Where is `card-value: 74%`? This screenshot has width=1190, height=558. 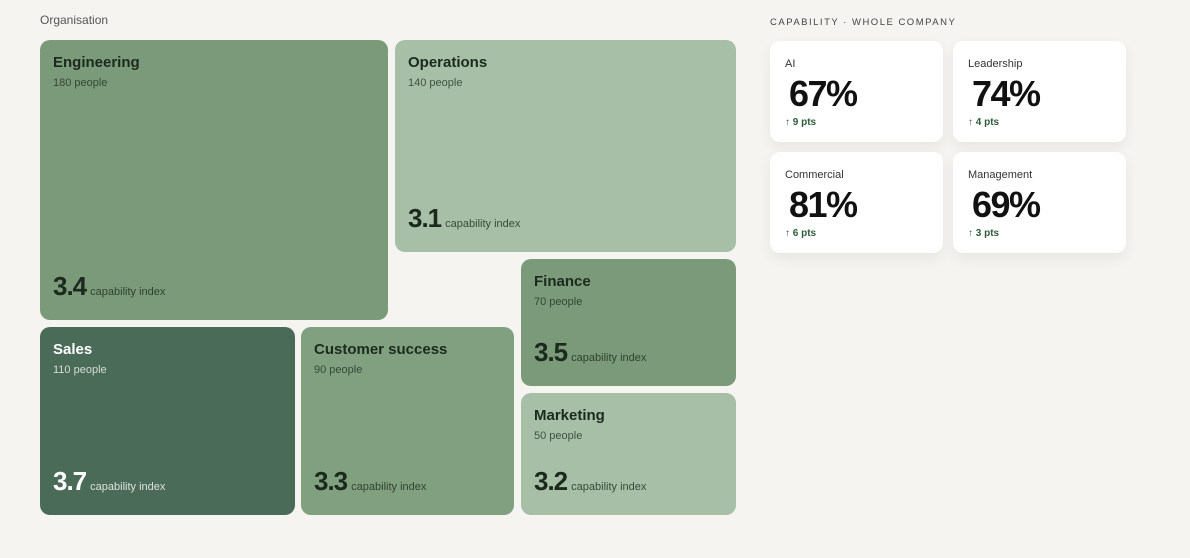
card-value: 74% is located at coordinates (1006, 93).